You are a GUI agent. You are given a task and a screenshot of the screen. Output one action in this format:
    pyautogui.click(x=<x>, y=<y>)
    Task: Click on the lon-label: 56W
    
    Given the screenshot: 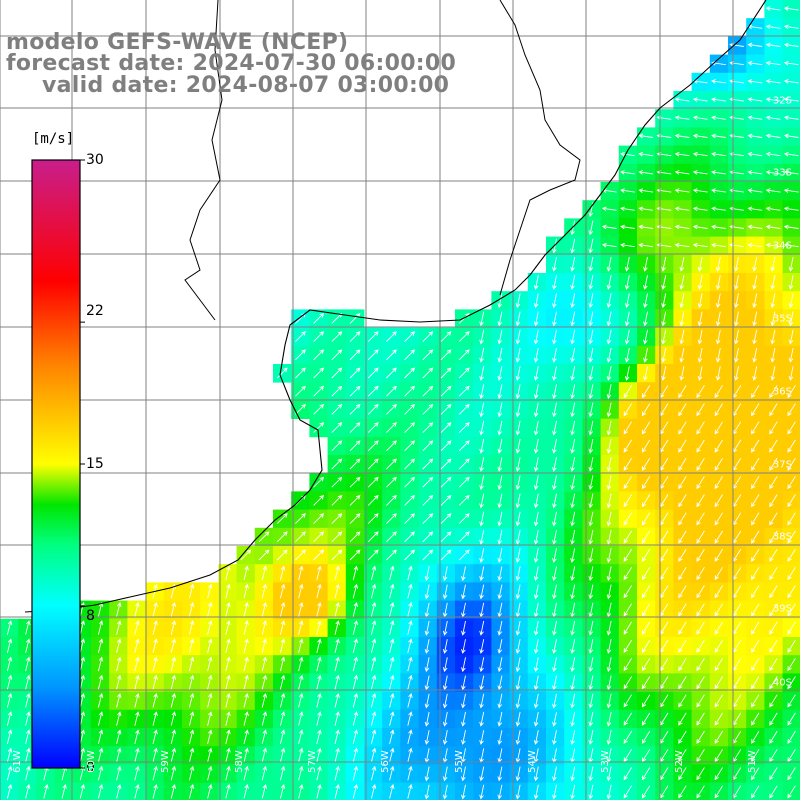 What is the action you would take?
    pyautogui.click(x=385, y=761)
    